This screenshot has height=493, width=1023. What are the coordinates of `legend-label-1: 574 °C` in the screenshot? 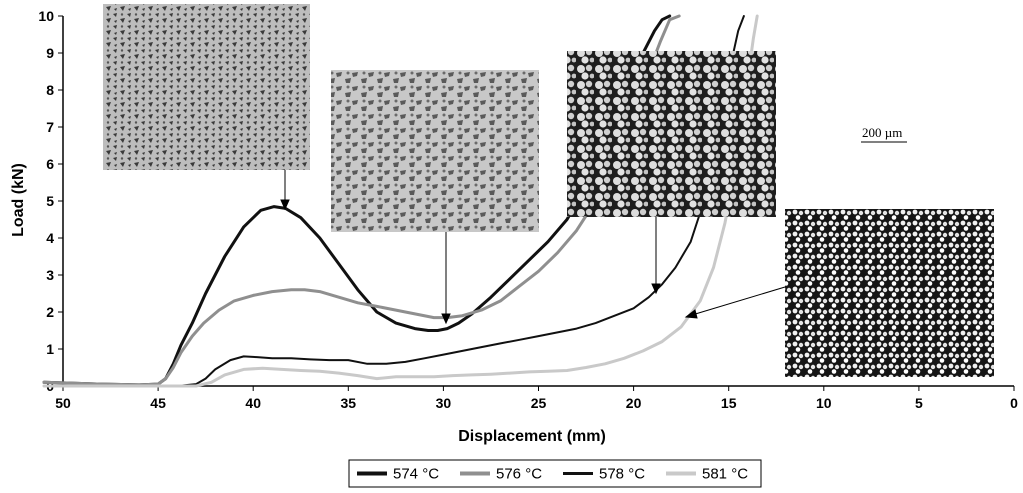 It's located at (416, 474).